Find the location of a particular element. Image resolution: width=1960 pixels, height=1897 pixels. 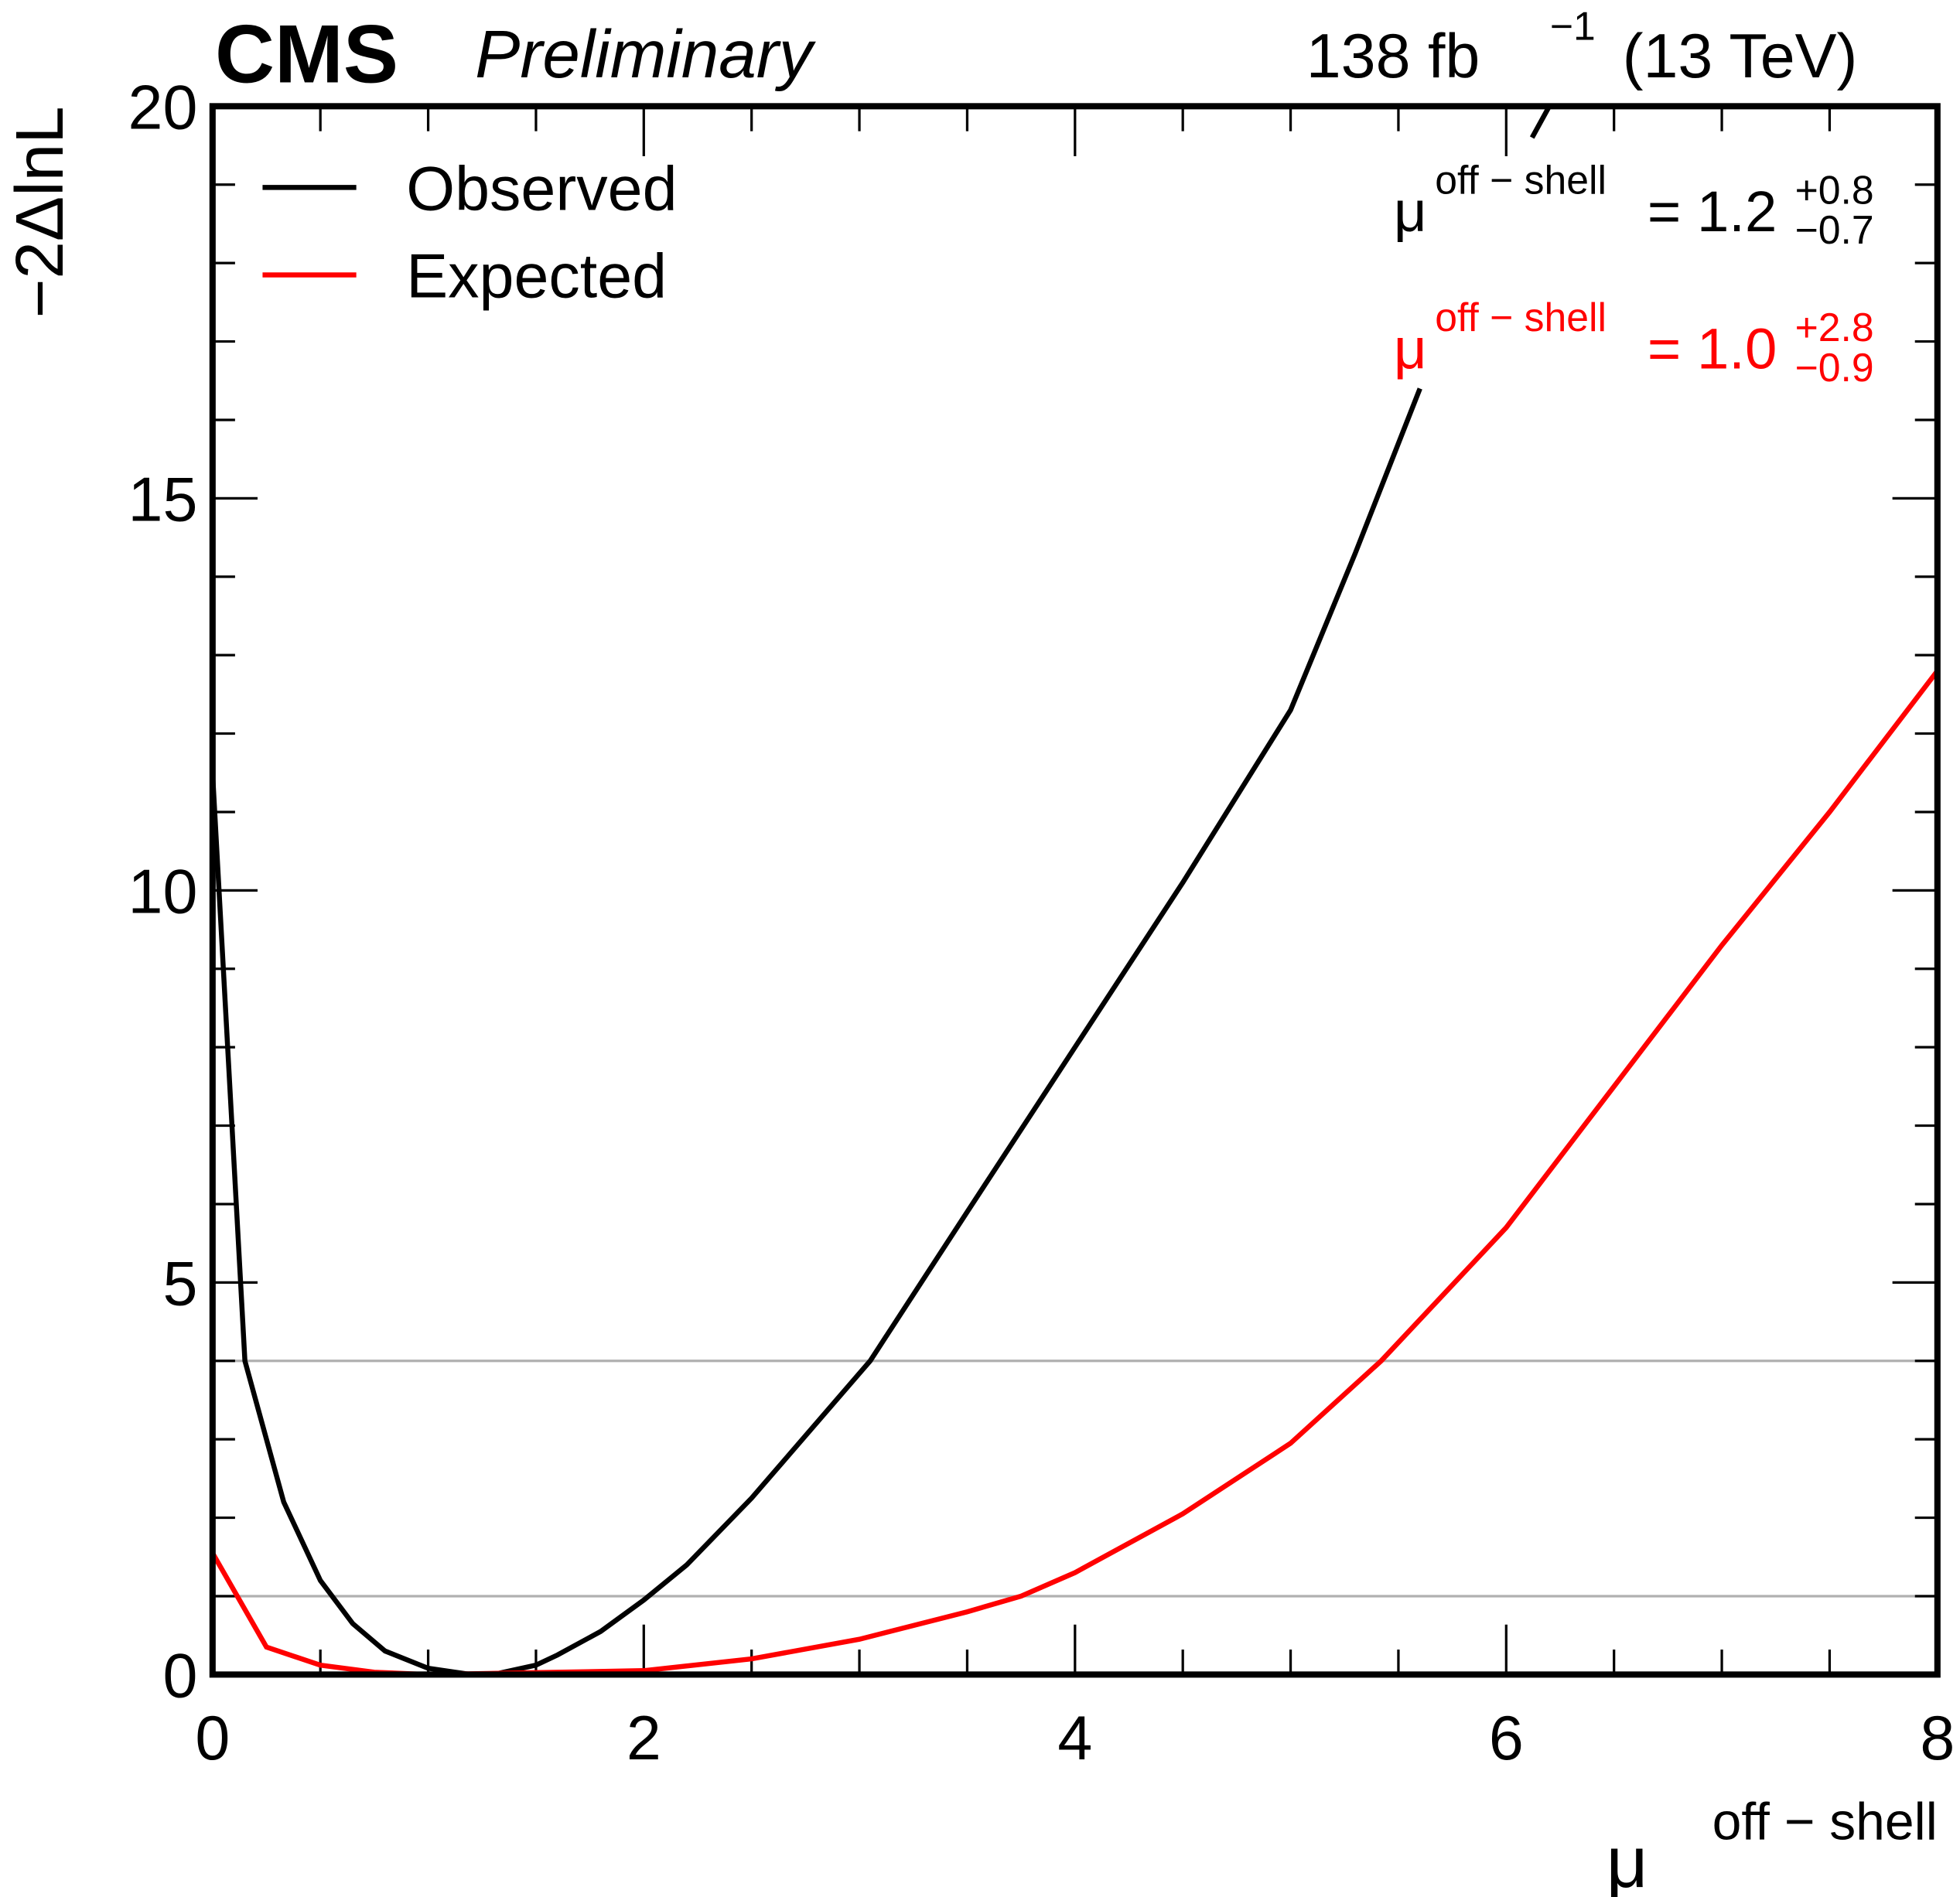

y-tick-label: 10 is located at coordinates (163, 891).